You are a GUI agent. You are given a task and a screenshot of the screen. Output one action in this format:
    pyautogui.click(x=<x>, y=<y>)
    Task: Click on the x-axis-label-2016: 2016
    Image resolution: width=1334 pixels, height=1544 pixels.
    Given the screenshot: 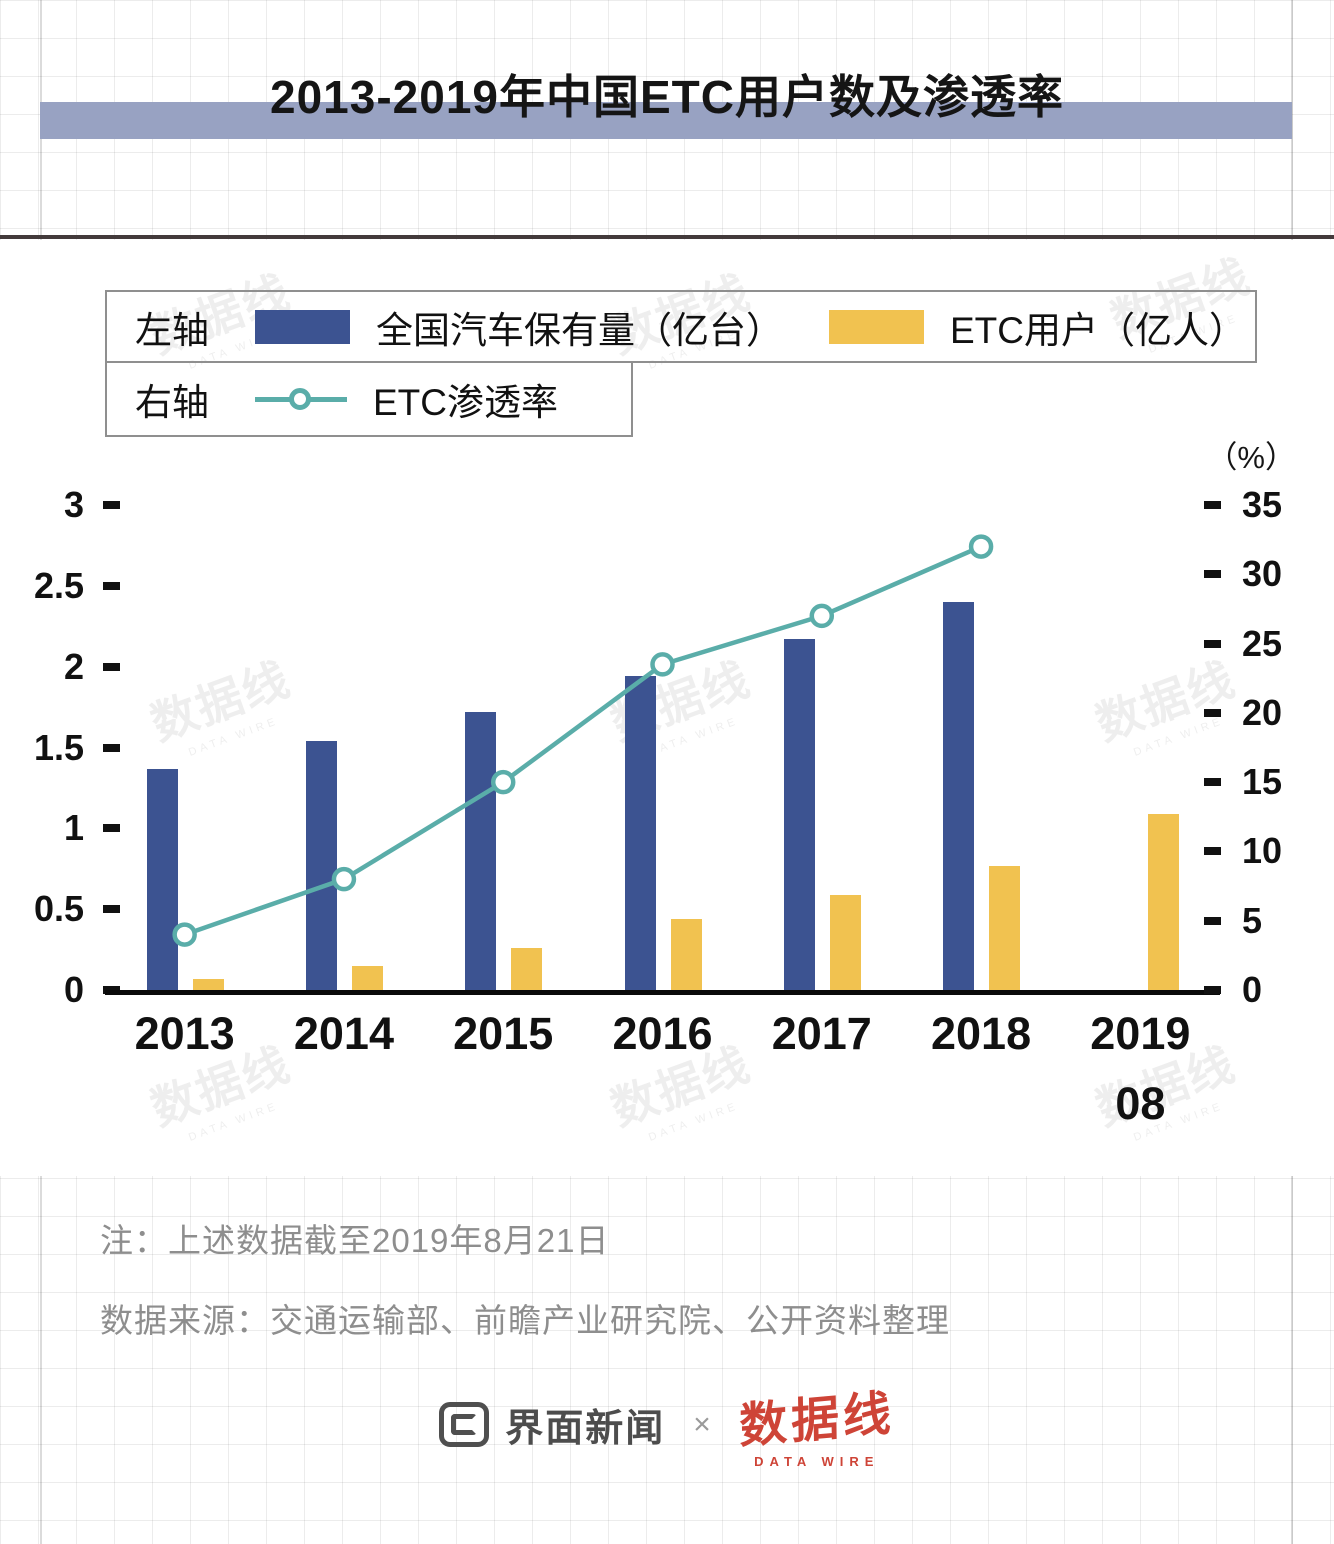 What is the action you would take?
    pyautogui.click(x=663, y=1034)
    